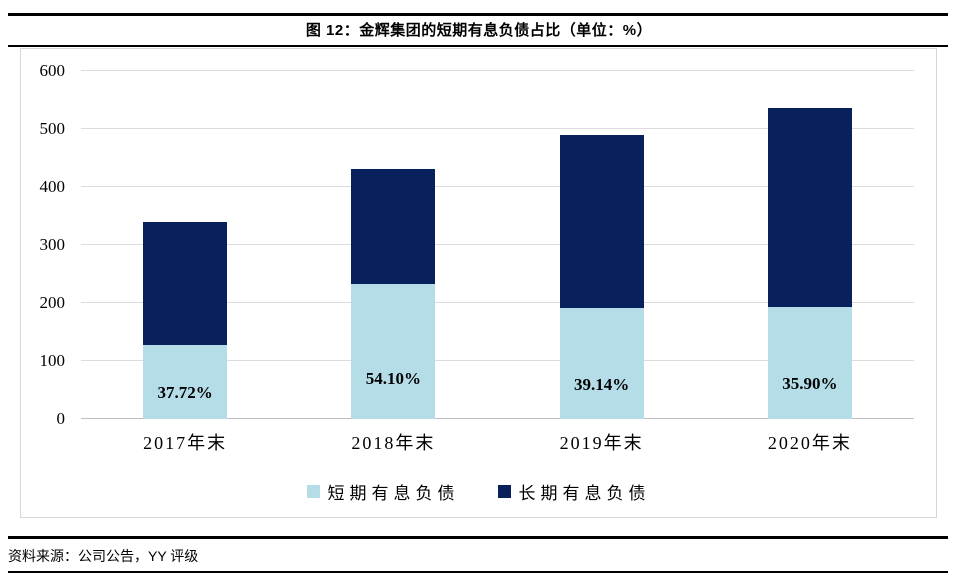  What do you see at coordinates (52, 302) in the screenshot?
I see `y-axis-tick-label-200: 200` at bounding box center [52, 302].